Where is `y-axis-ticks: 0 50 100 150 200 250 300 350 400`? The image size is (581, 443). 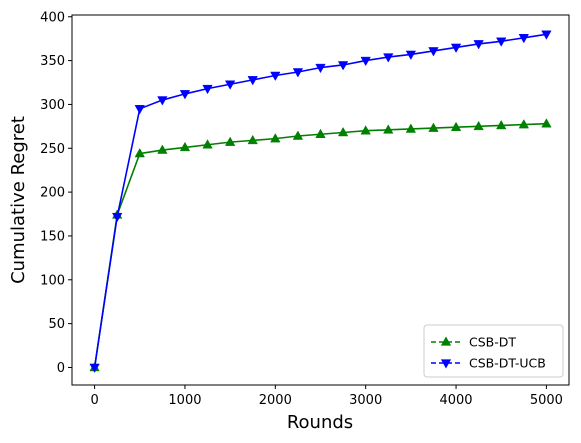 y-axis-ticks: 0 50 100 150 200 250 300 350 400 is located at coordinates (56, 193).